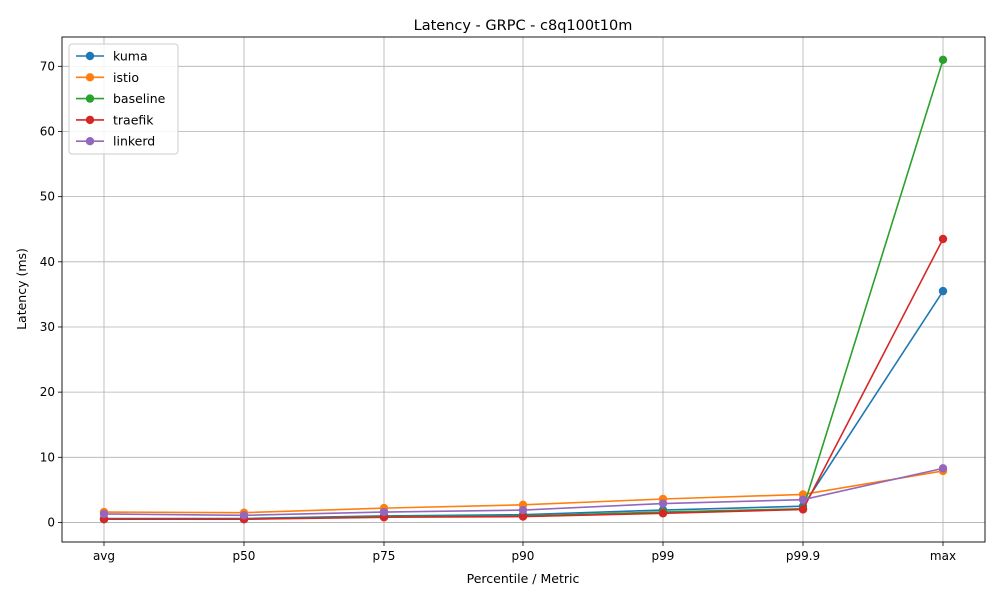  Describe the element at coordinates (130, 56) in the screenshot. I see `legend-label-kuma: kuma` at that location.